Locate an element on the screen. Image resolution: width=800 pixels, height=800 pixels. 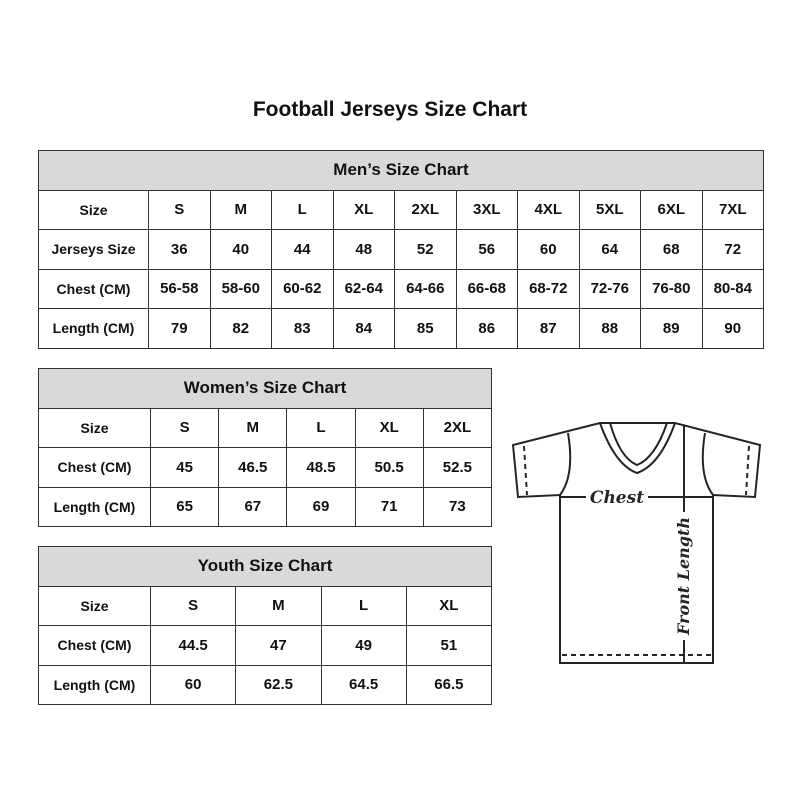
table-cell: 86 is located at coordinates (486, 328).